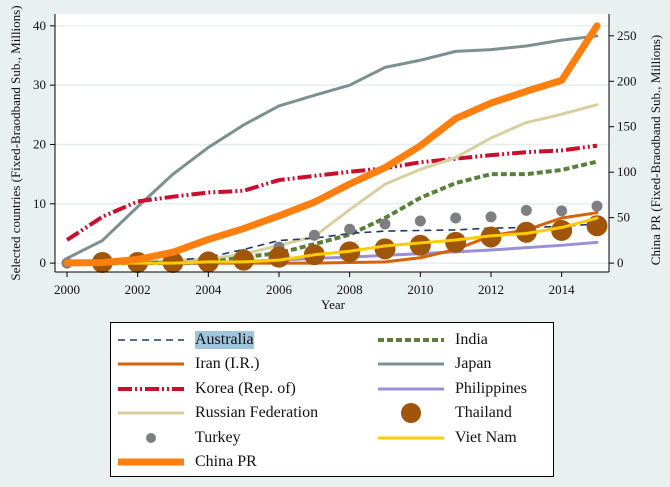  Describe the element at coordinates (39, 143) in the screenshot. I see `left-tick-label: 20` at that location.